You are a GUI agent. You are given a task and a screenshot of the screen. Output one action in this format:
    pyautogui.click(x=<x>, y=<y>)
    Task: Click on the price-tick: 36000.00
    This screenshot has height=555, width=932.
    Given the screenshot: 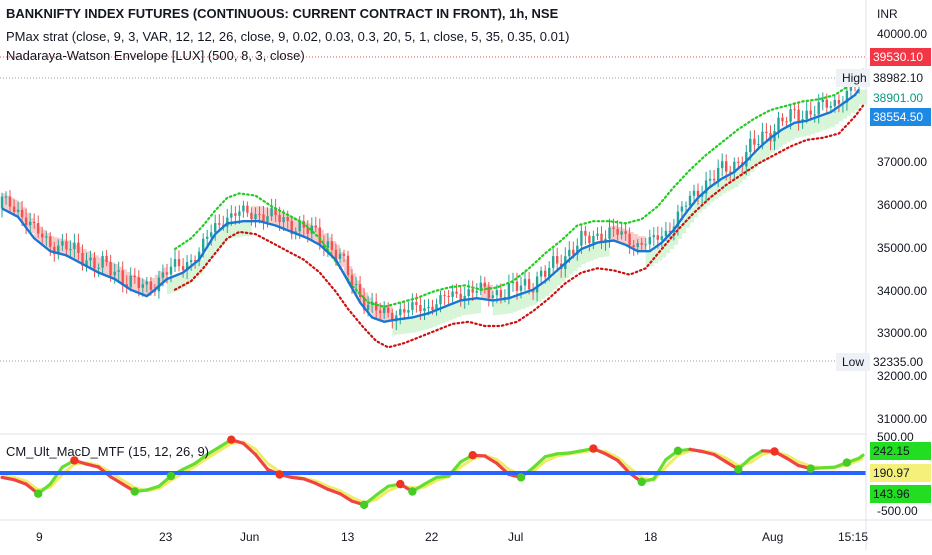 What is the action you would take?
    pyautogui.click(x=902, y=205)
    